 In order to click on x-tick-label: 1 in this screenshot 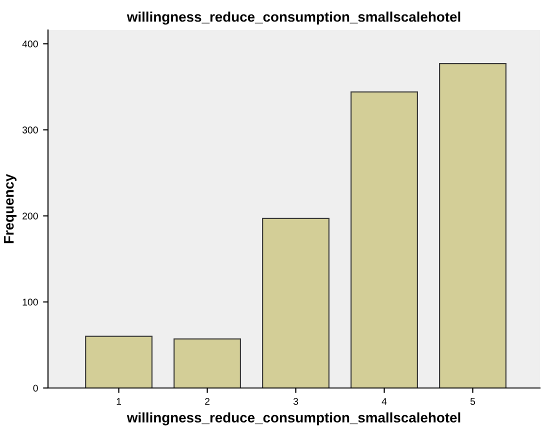, I will do `click(119, 401)`.